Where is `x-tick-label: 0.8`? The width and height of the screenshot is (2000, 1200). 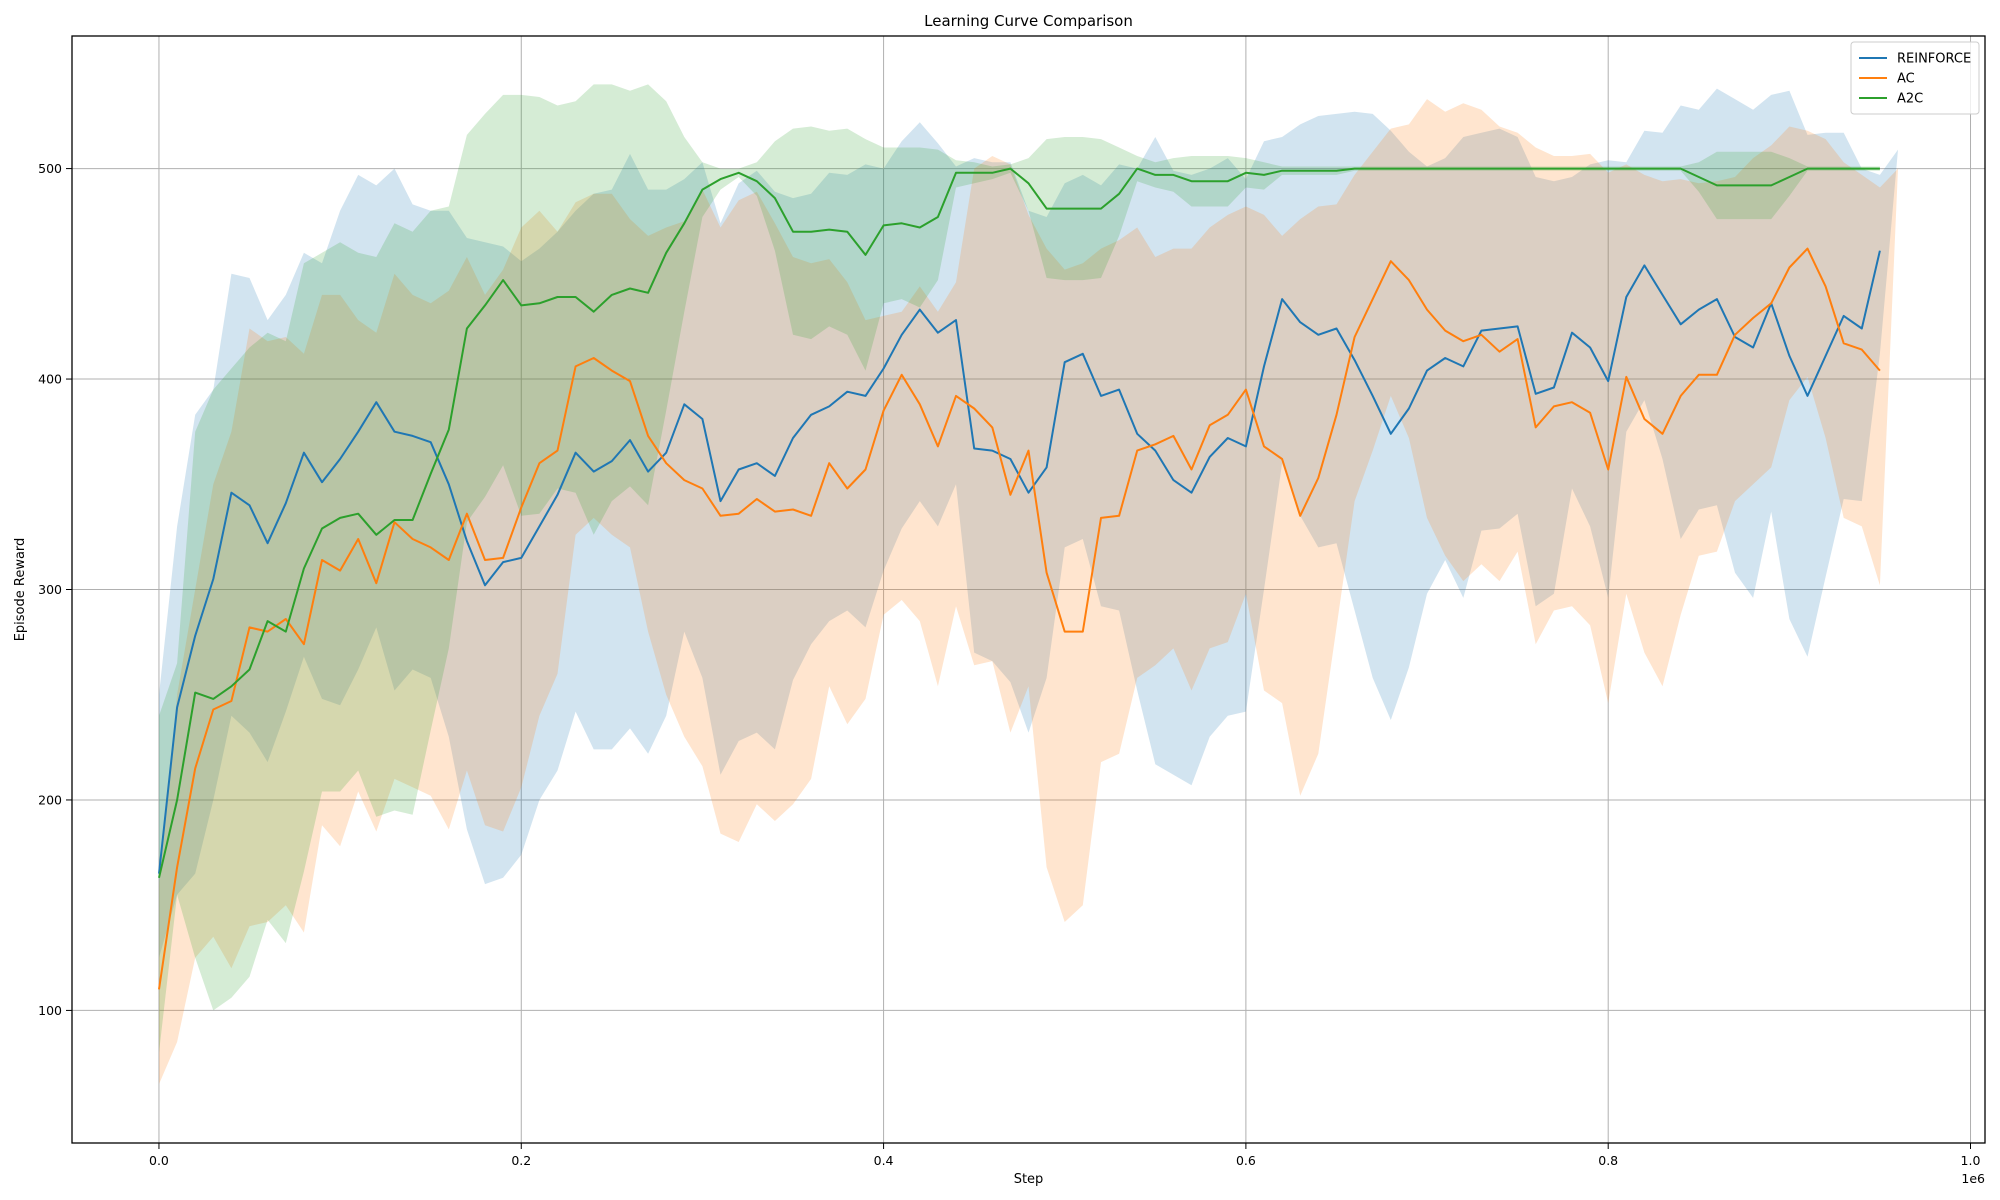
x-tick-label: 0.8 is located at coordinates (1608, 1160).